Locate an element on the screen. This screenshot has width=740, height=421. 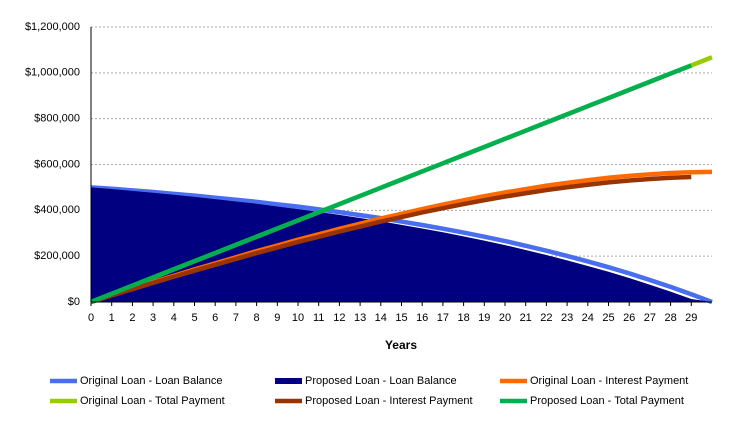
x-tick-label: 9 is located at coordinates (277, 318).